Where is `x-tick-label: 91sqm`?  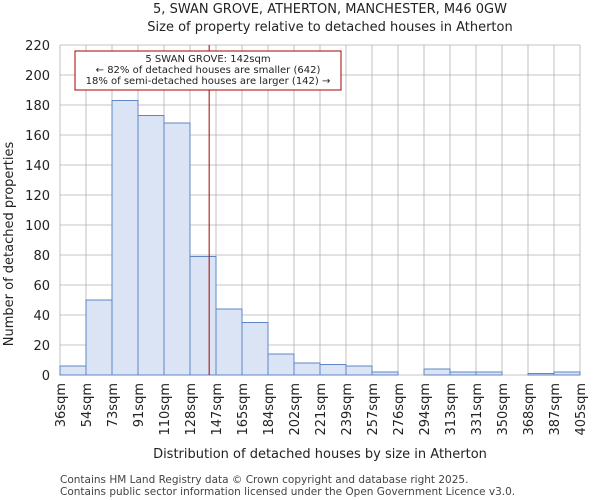 x-tick-label: 91sqm is located at coordinates (139, 405).